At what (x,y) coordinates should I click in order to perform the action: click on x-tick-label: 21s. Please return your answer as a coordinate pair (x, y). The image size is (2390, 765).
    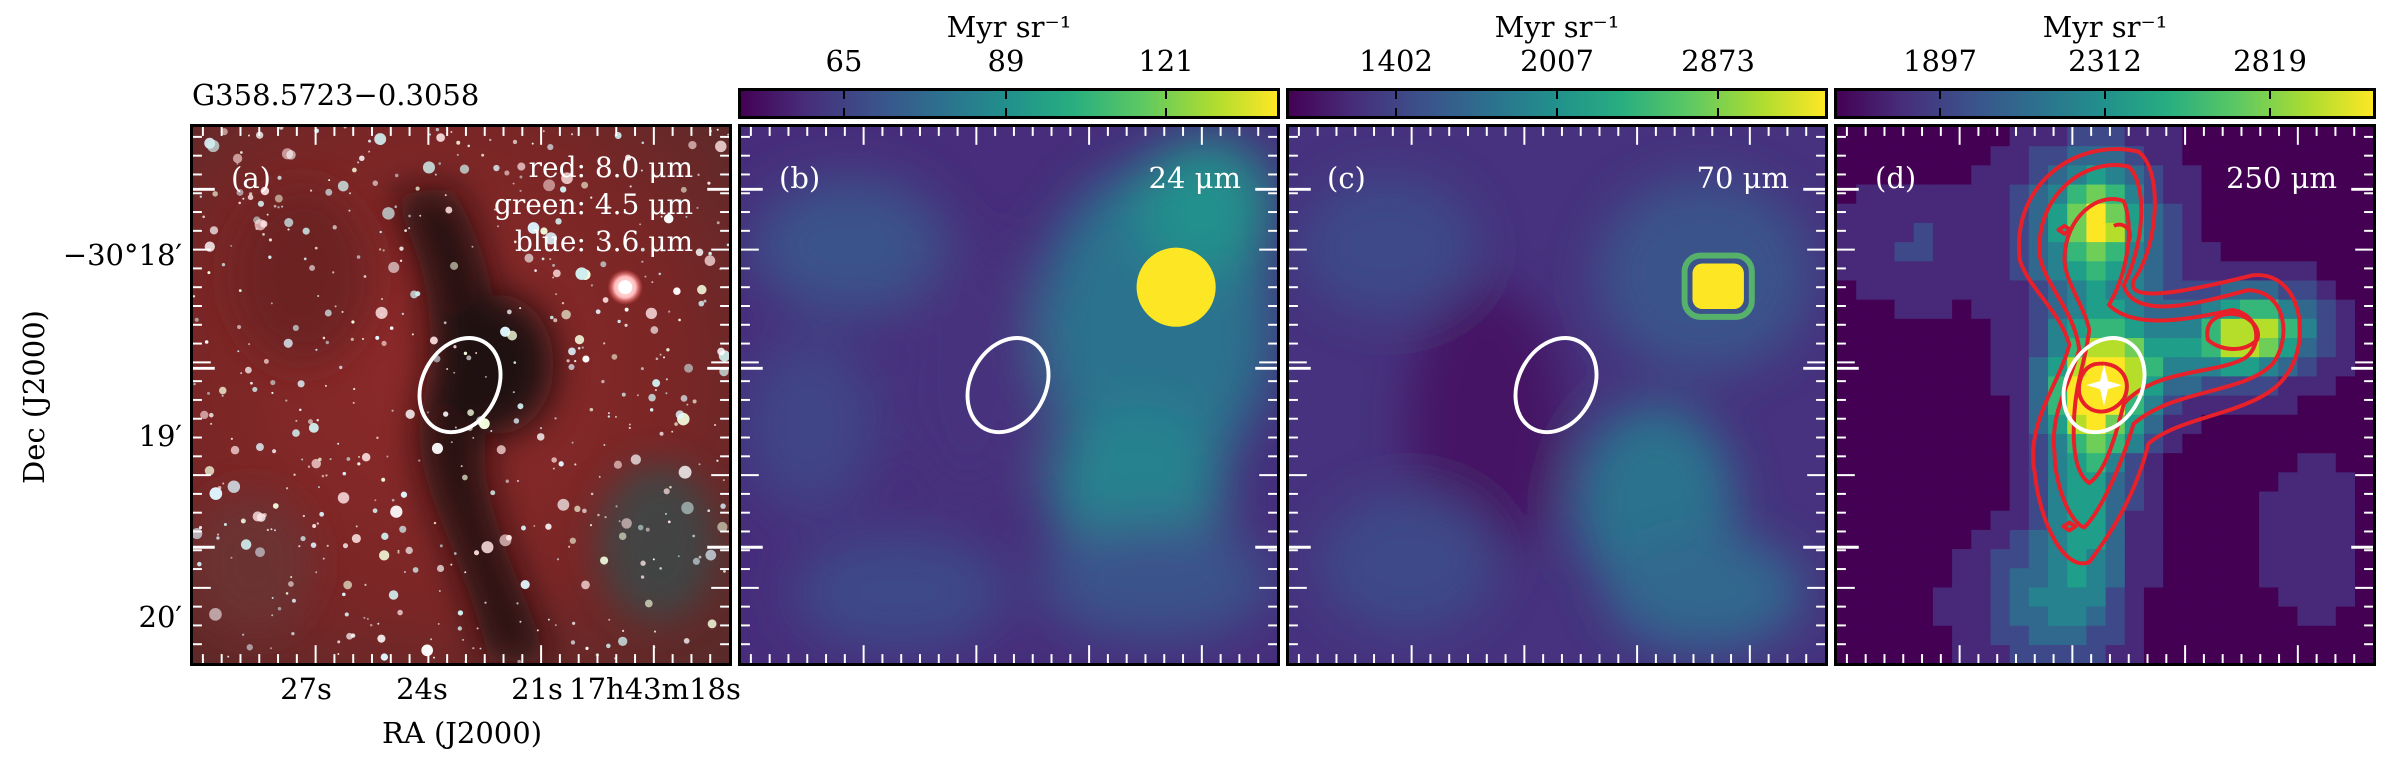
    Looking at the image, I should click on (537, 689).